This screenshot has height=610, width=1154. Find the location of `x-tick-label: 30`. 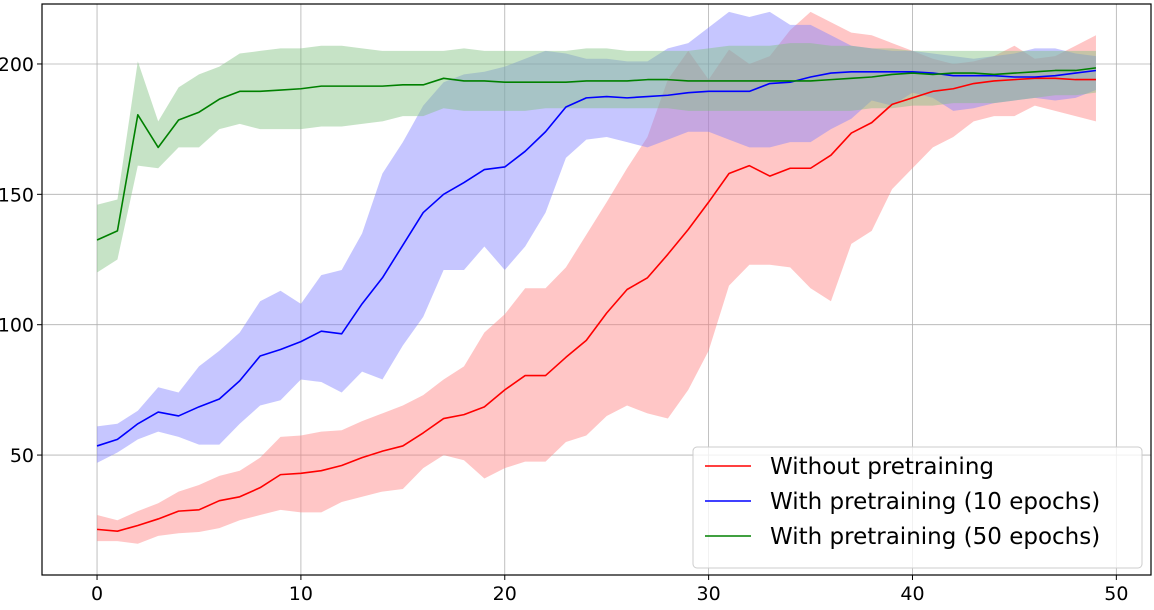

x-tick-label: 30 is located at coordinates (709, 594).